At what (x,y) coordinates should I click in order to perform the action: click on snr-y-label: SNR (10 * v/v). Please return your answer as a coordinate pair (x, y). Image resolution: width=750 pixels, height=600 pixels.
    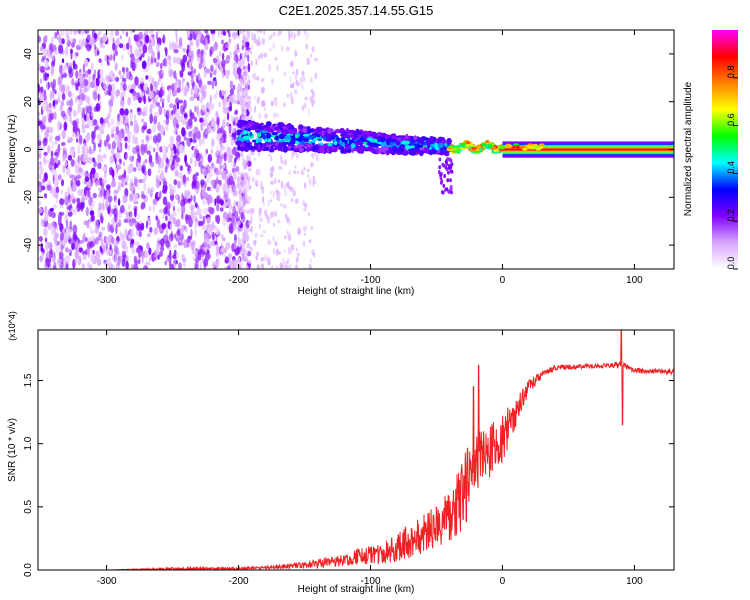
    Looking at the image, I should click on (12, 450).